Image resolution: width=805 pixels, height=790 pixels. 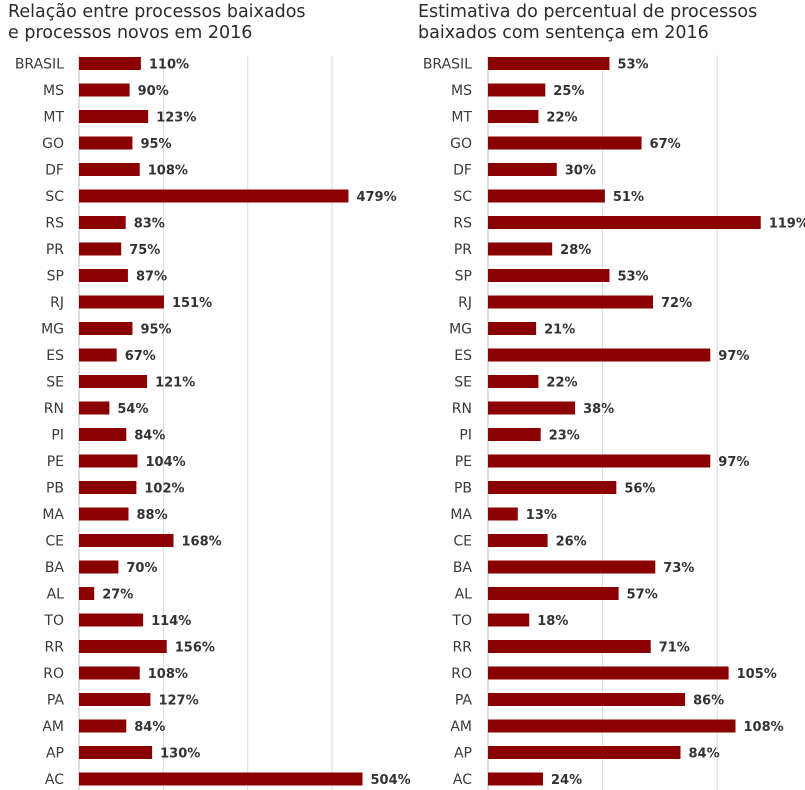 I want to click on value-label: 88%, so click(x=152, y=515).